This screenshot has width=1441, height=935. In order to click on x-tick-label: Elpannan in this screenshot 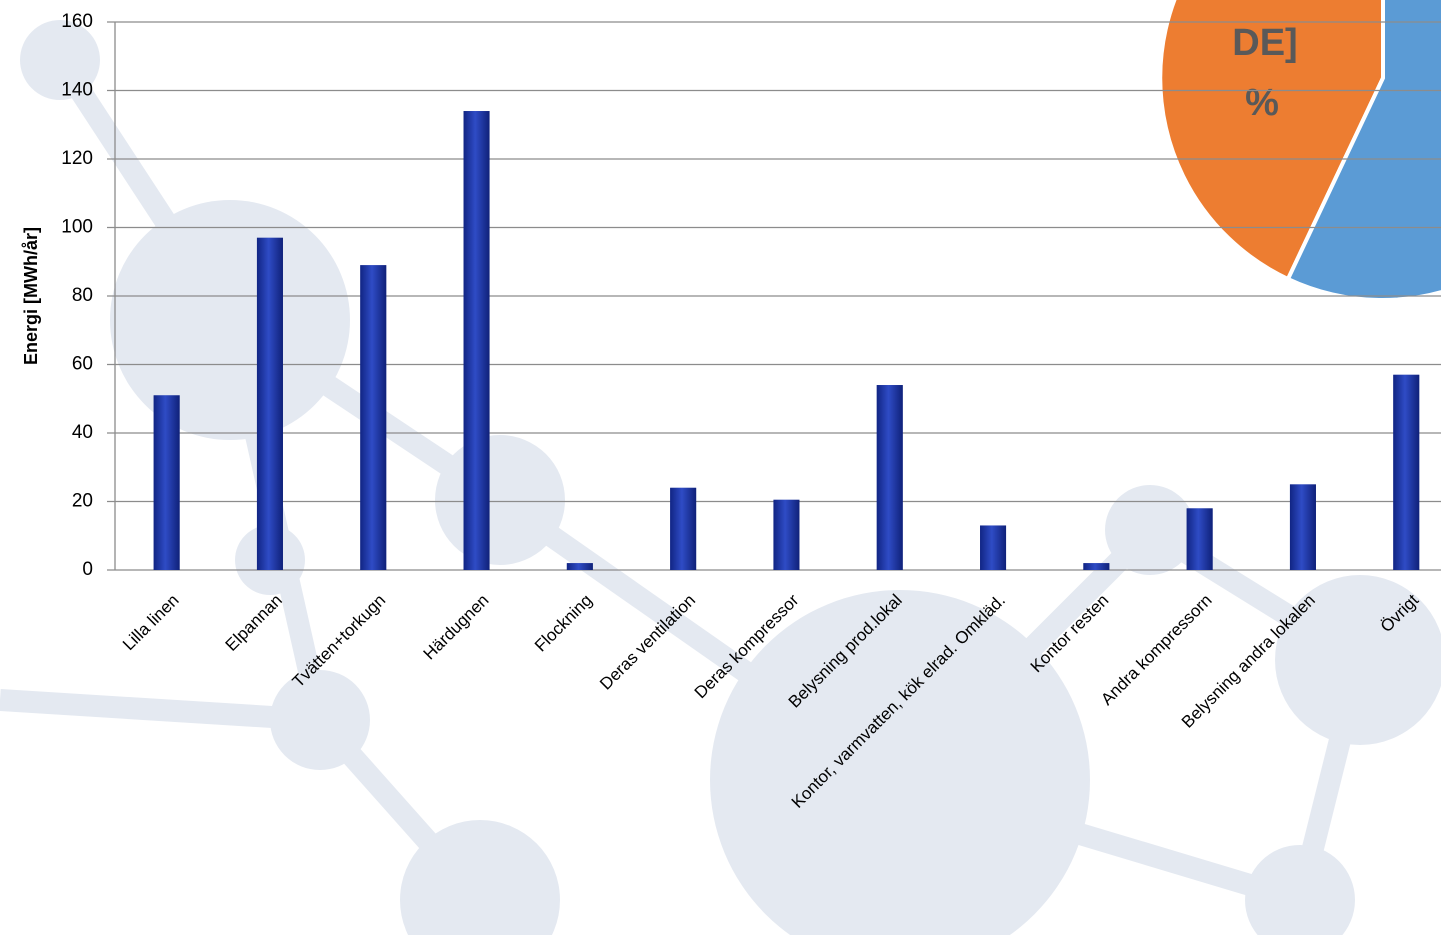, I will do `click(254, 623)`.